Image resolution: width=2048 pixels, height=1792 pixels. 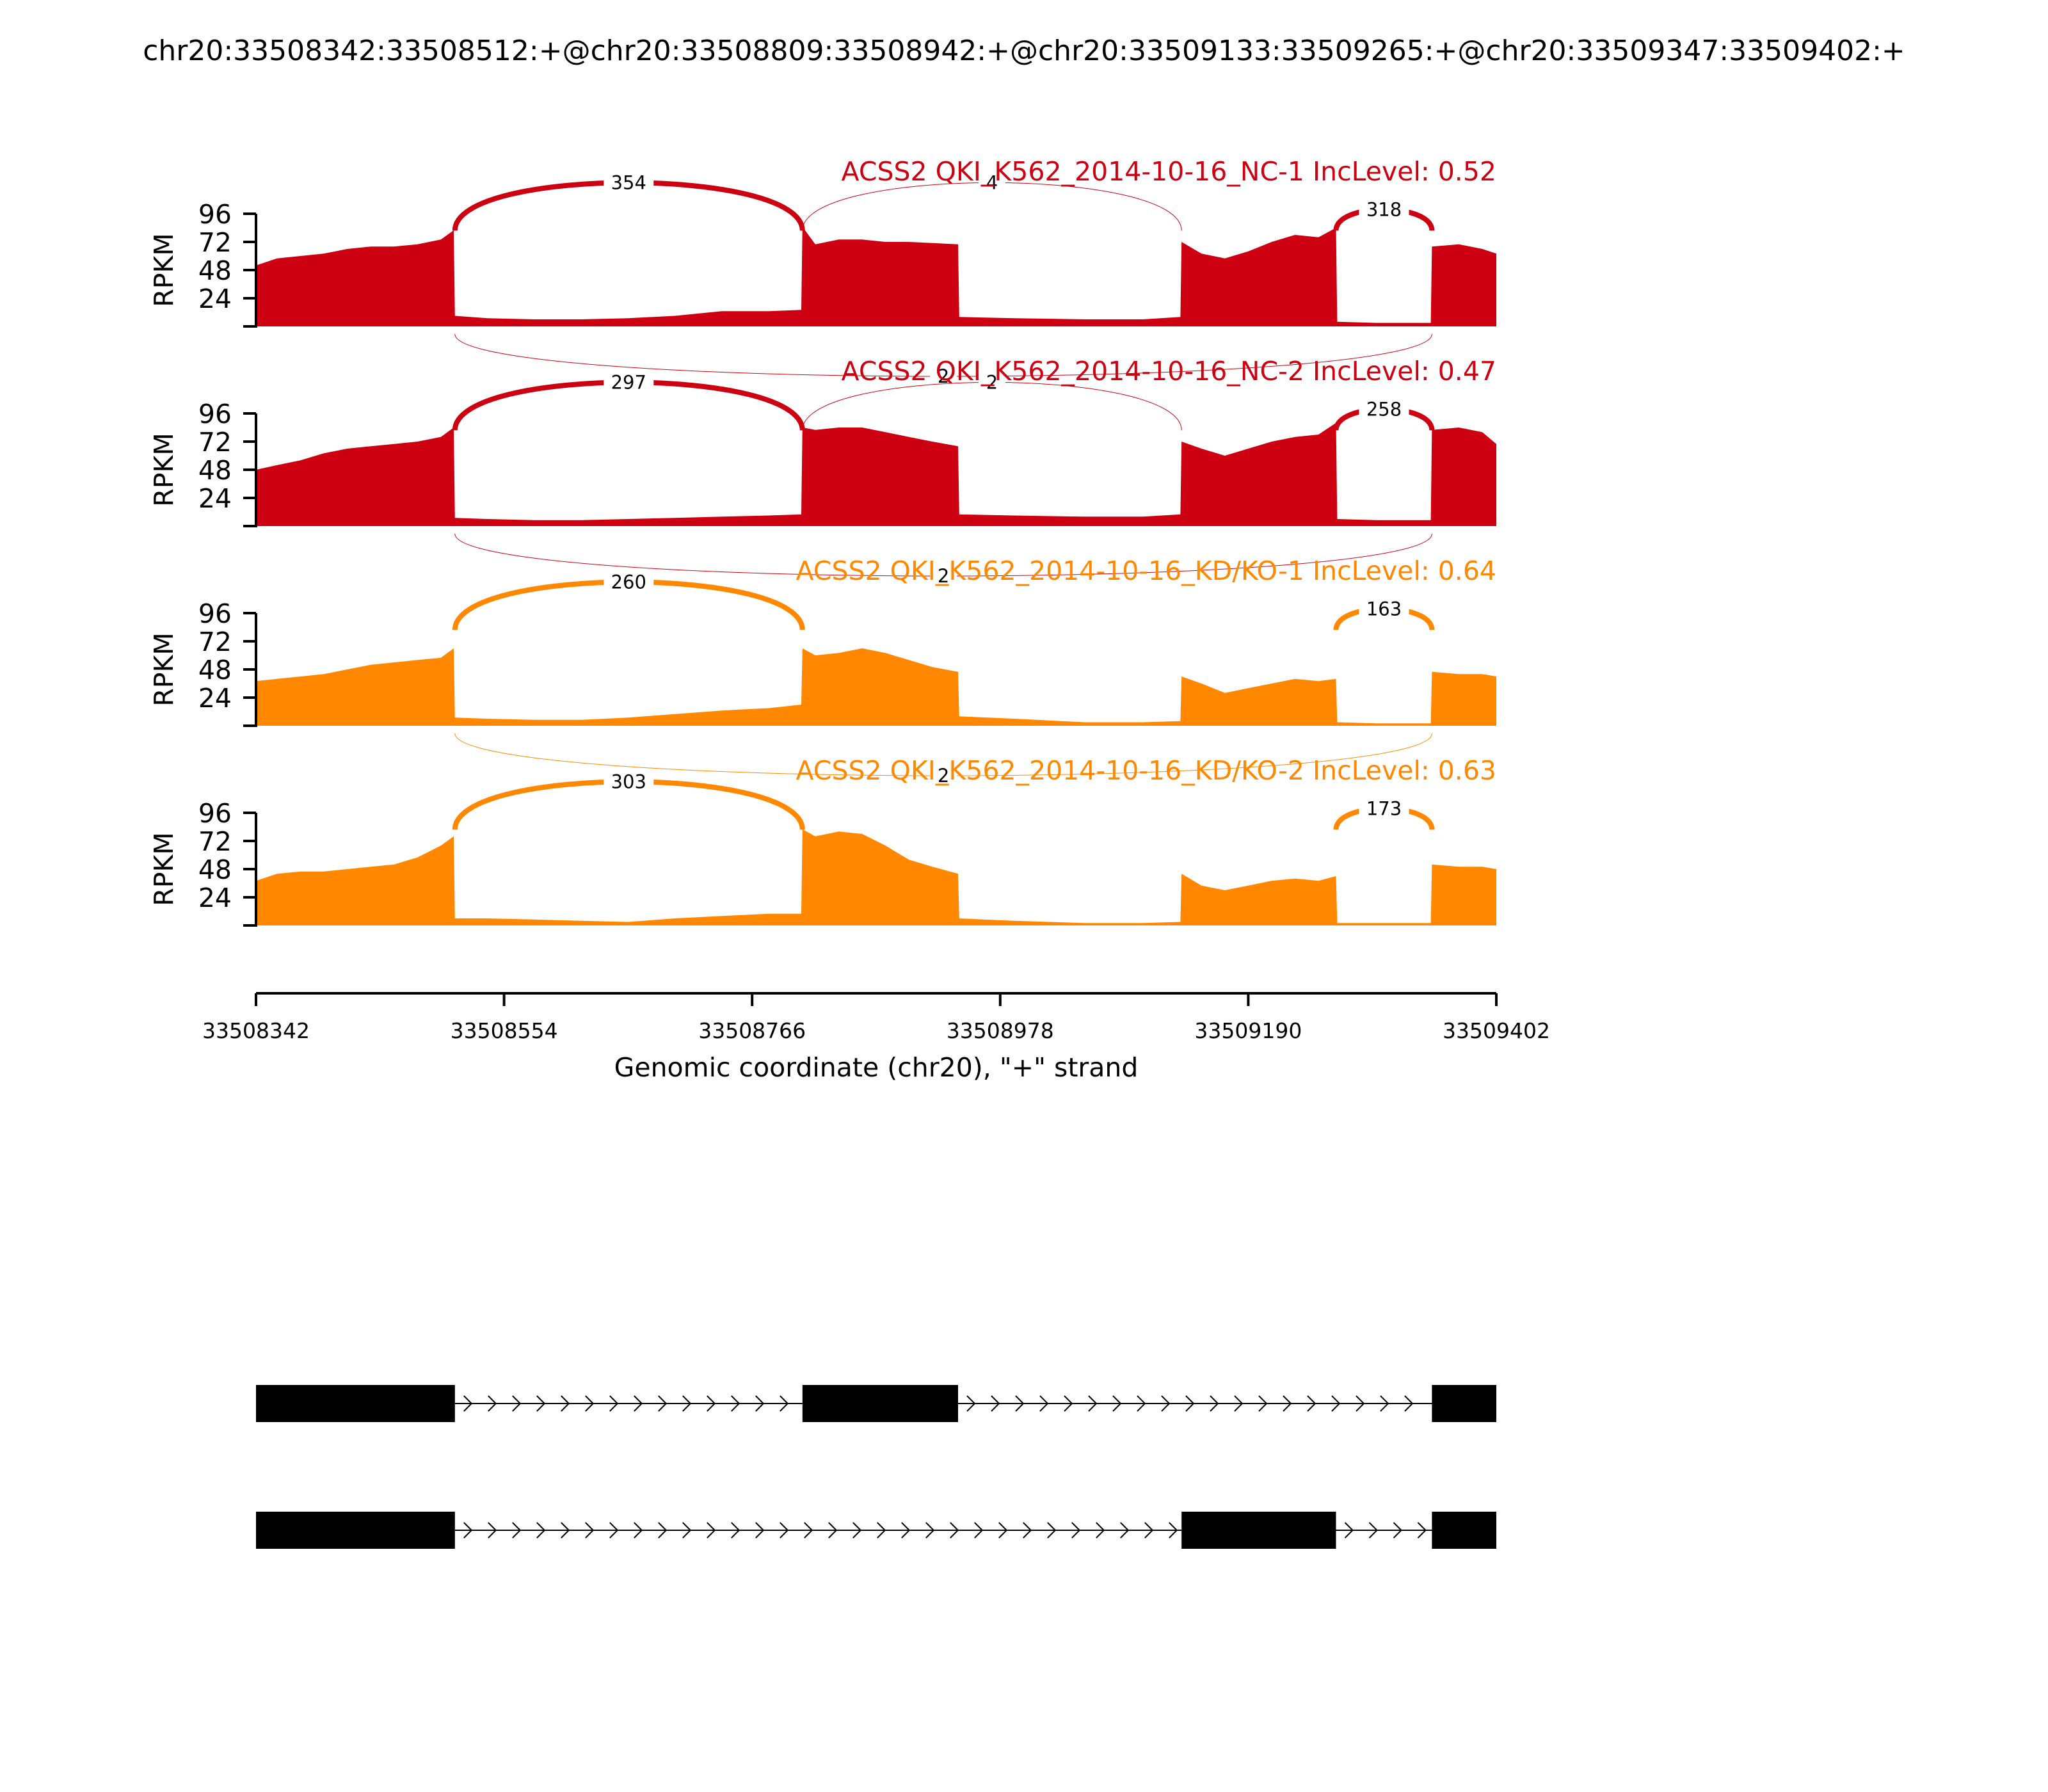 I want to click on junction-count-label: 354, so click(x=628, y=182).